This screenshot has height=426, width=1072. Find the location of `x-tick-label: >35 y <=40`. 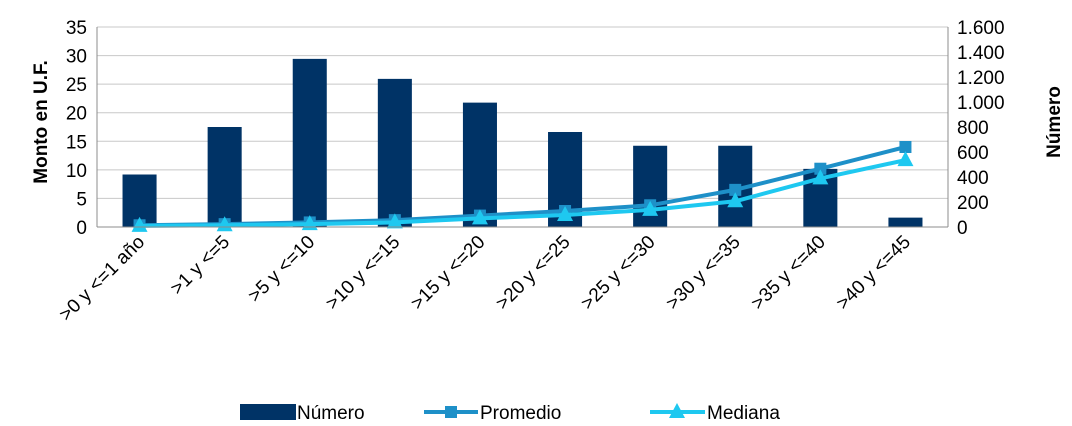

x-tick-label: >35 y <=40 is located at coordinates (788, 273).